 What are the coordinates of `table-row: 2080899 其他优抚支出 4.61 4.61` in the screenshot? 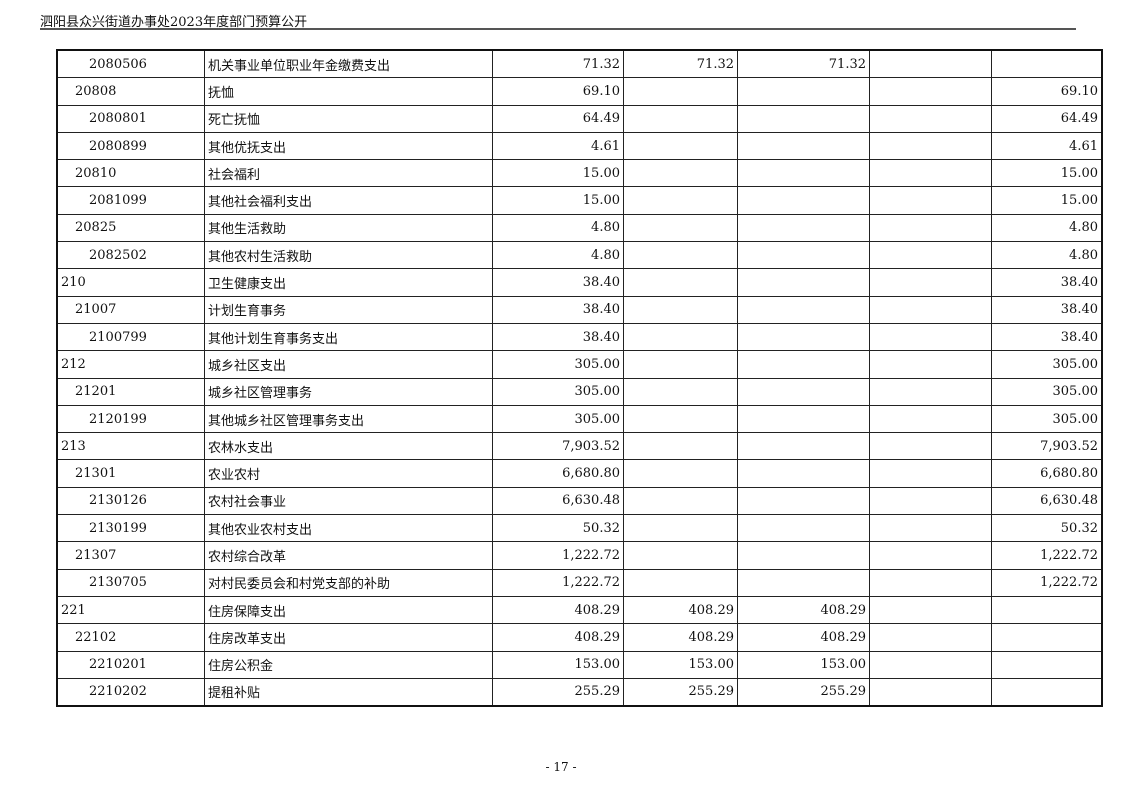 It's located at (579, 146).